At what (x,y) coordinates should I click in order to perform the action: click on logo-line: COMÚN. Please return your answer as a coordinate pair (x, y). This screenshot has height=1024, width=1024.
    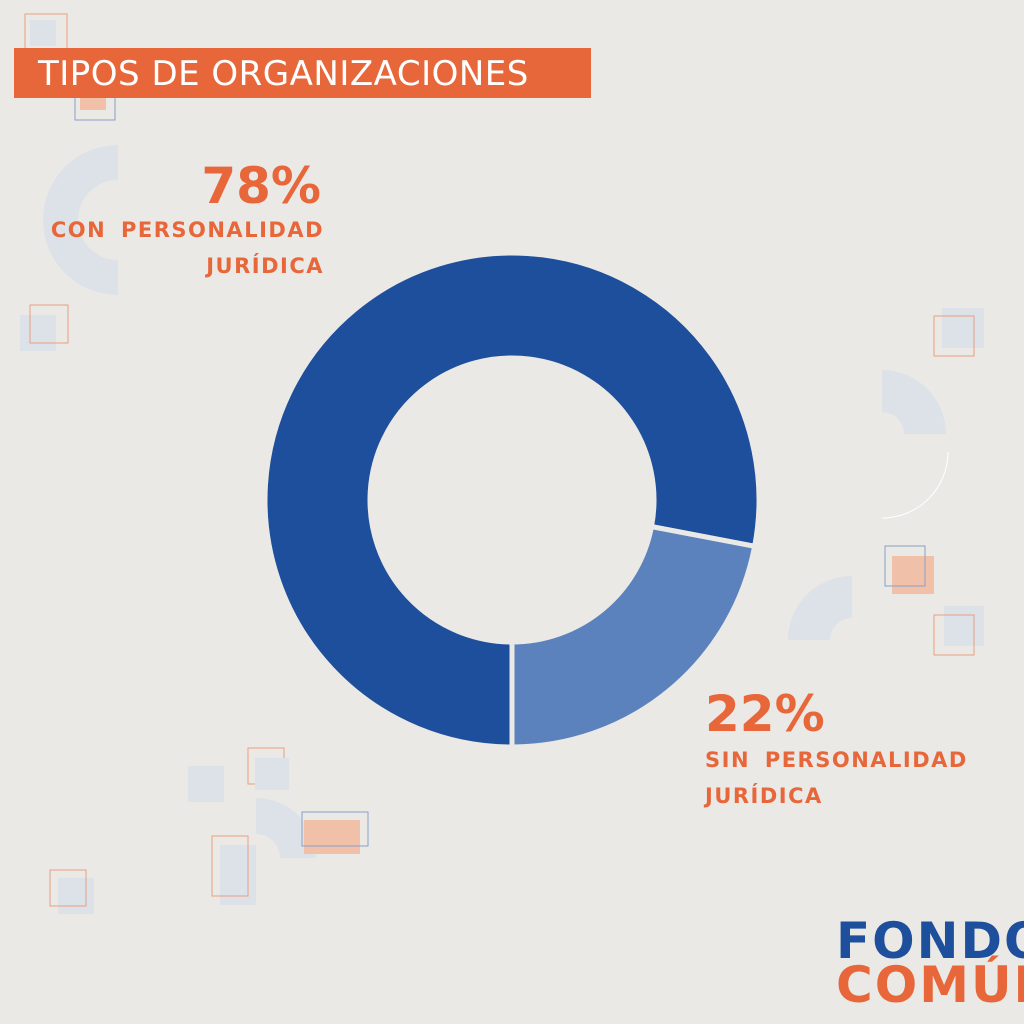
    Looking at the image, I should click on (930, 985).